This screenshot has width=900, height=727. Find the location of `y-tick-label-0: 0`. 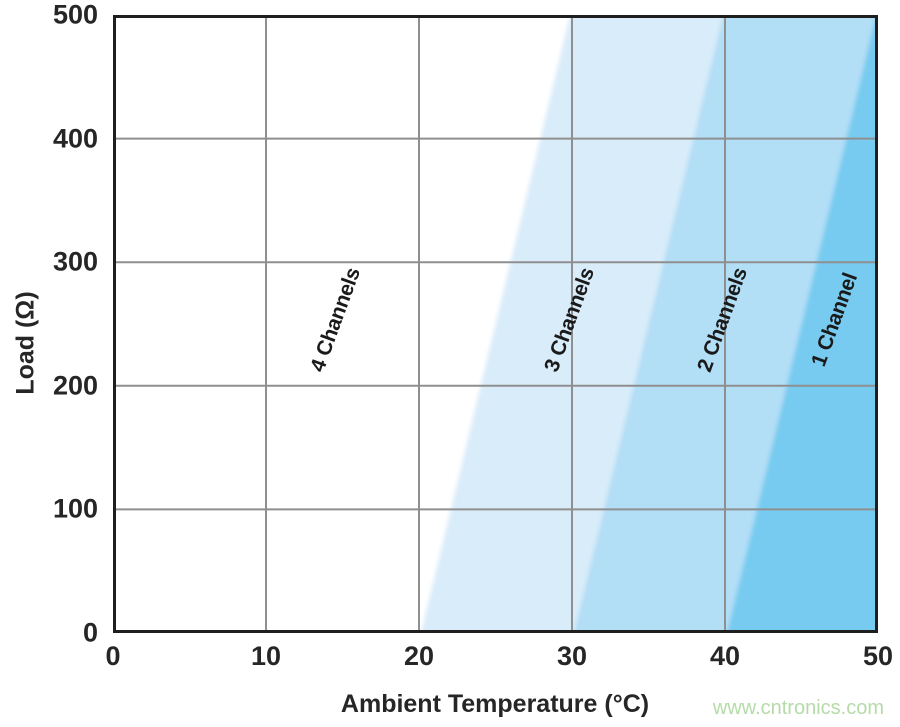

y-tick-label-0: 0 is located at coordinates (90, 632).